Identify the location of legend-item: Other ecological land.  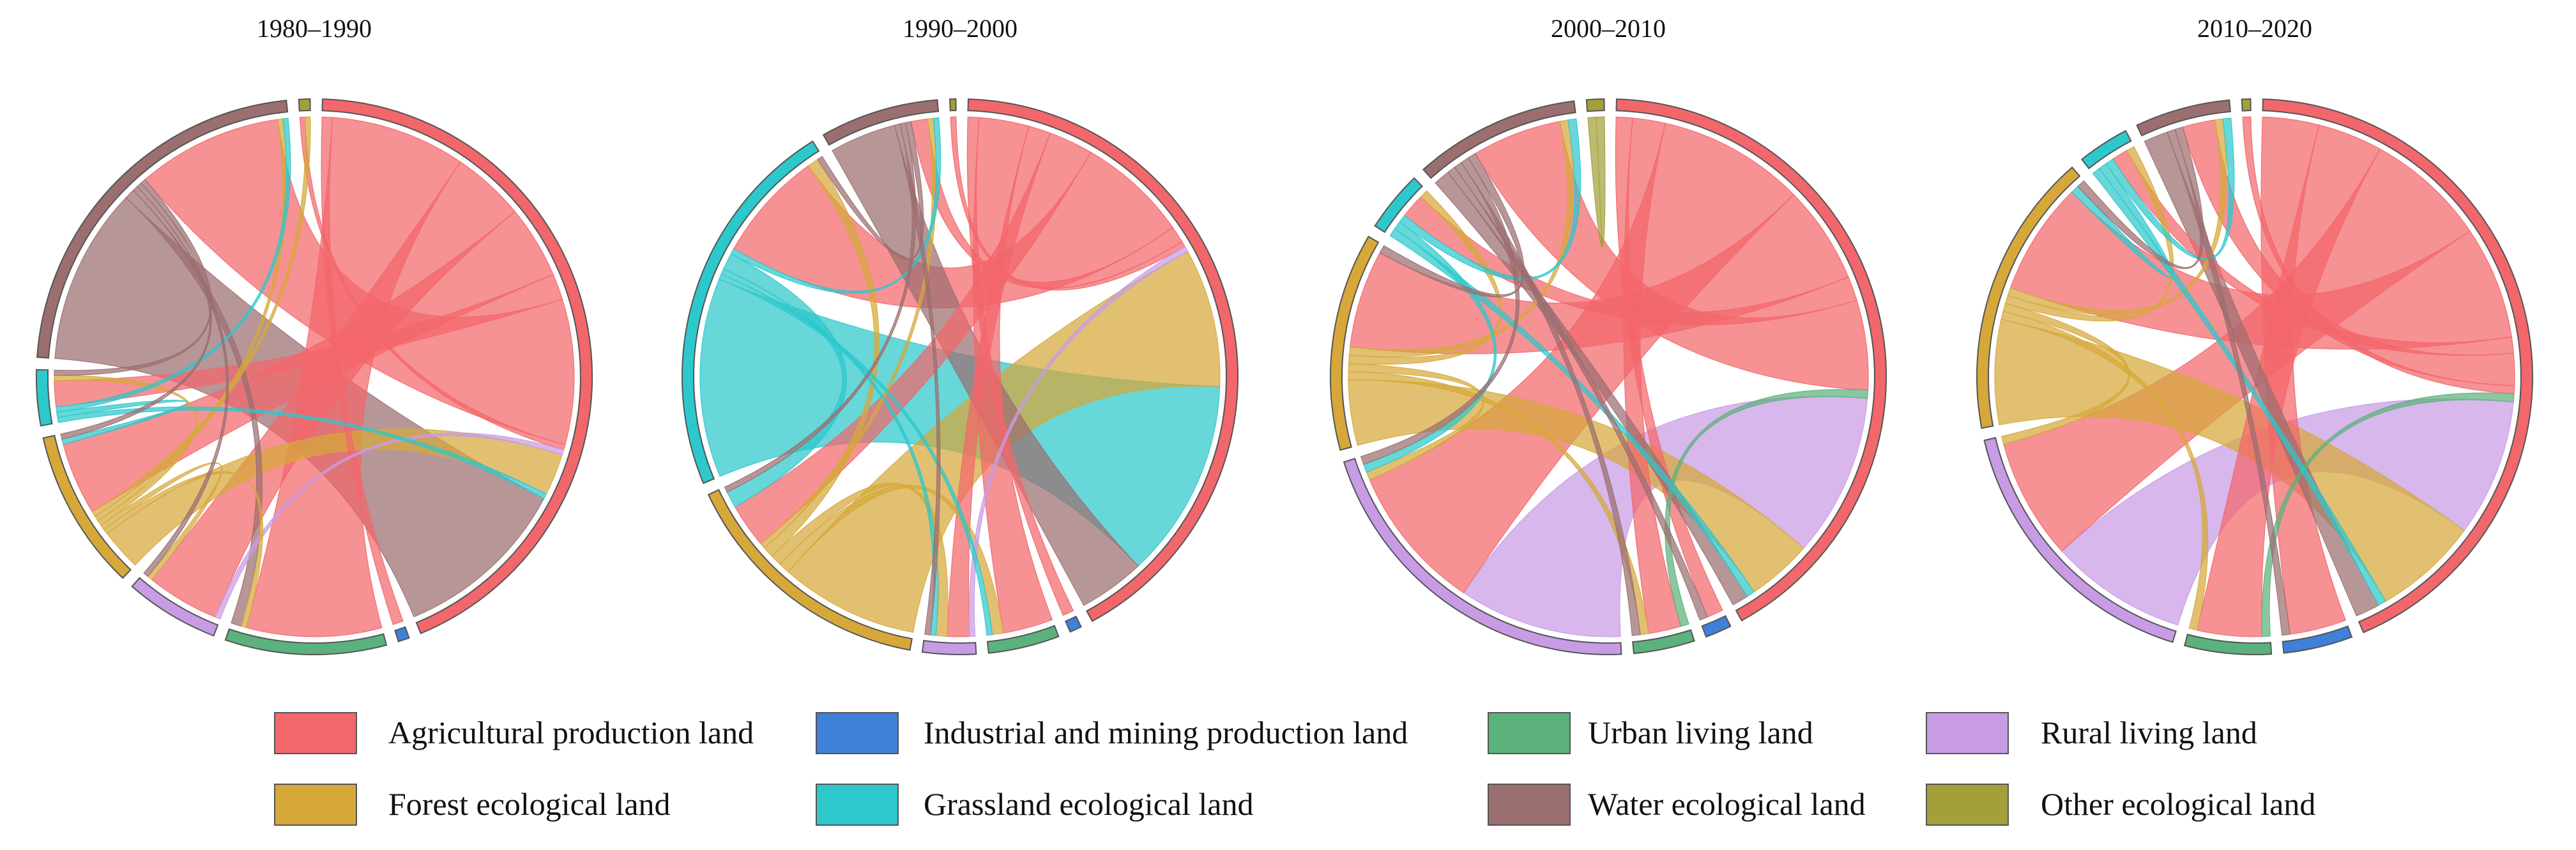
(2120, 805).